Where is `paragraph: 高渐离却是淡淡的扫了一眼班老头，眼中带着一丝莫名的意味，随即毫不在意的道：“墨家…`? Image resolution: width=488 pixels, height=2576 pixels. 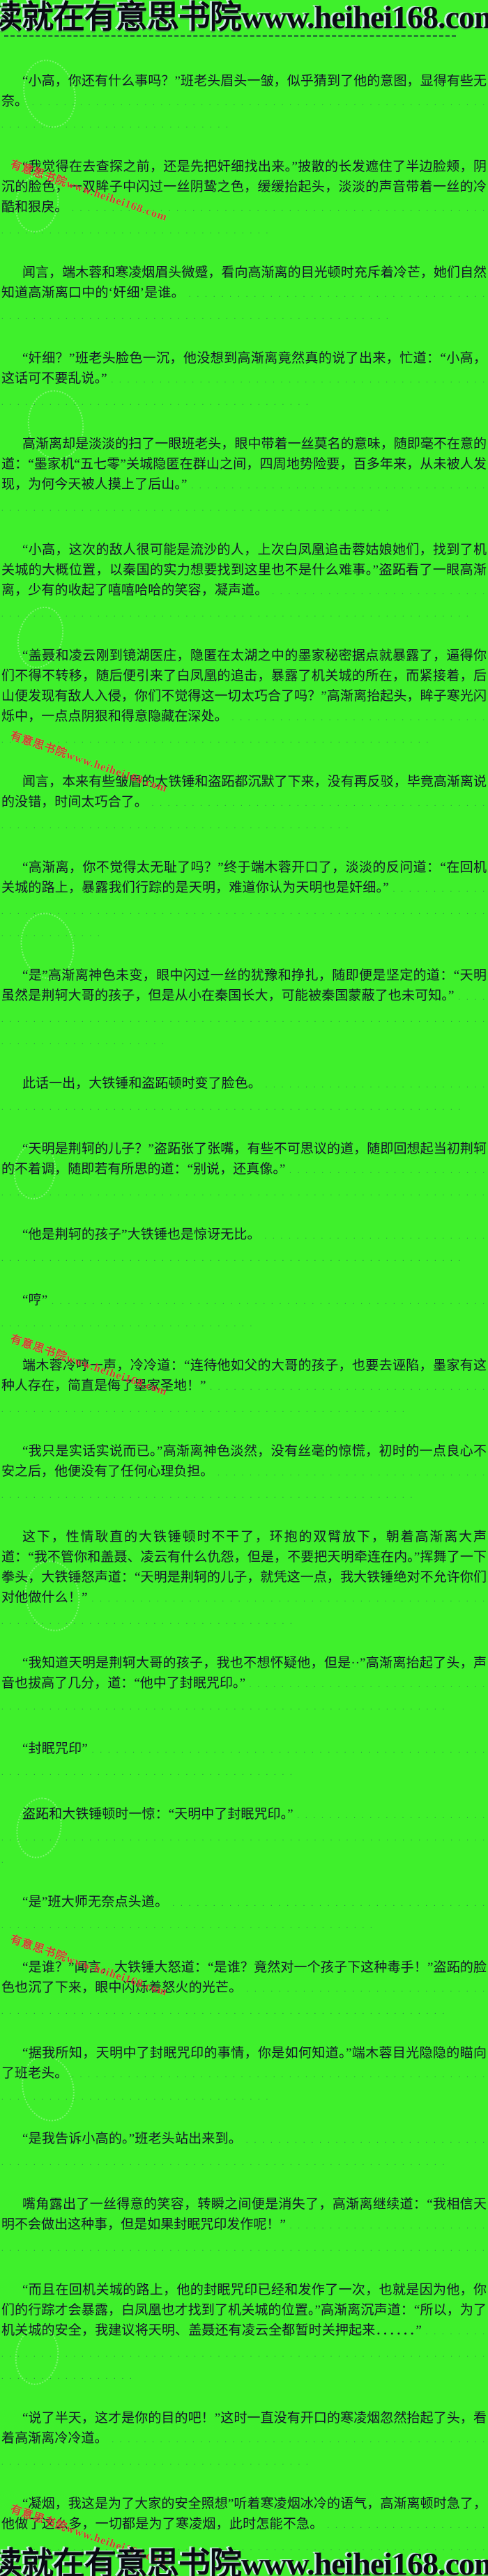 paragraph: 高渐离却是淡淡的扫了一眼班老头，眼中带着一丝莫名的意味，随即毫不在意的道：“墨家… is located at coordinates (244, 476).